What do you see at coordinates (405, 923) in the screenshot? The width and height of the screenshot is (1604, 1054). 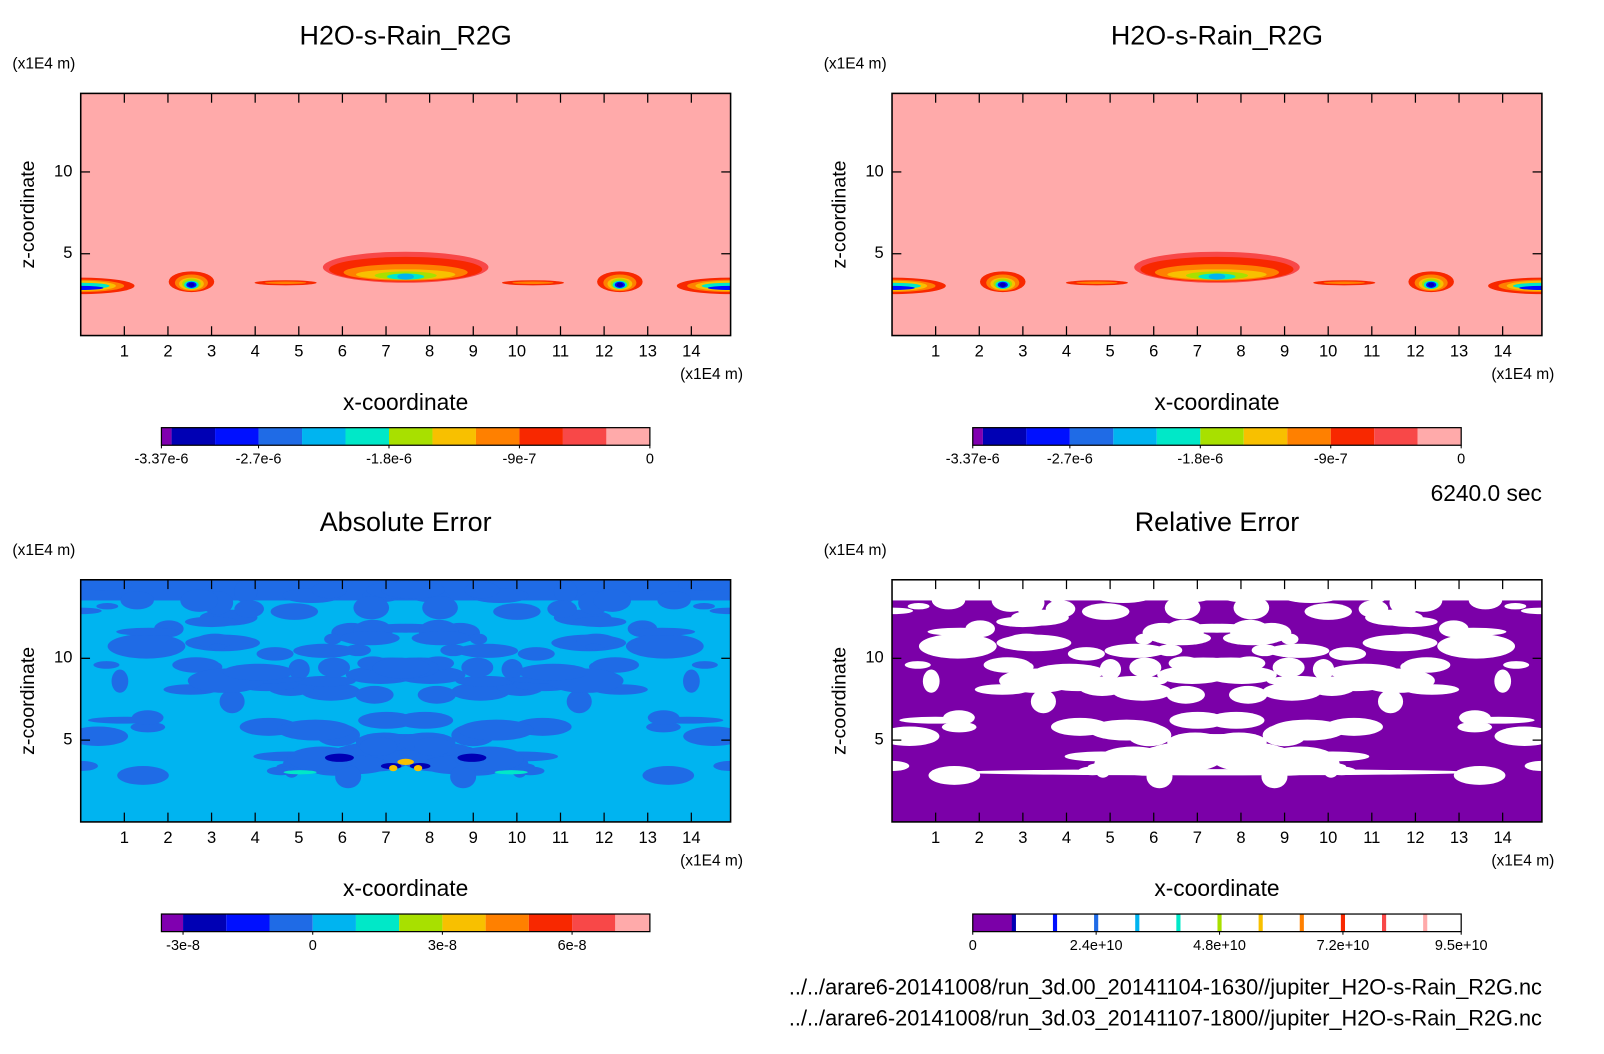 I see `colorbar-frame` at bounding box center [405, 923].